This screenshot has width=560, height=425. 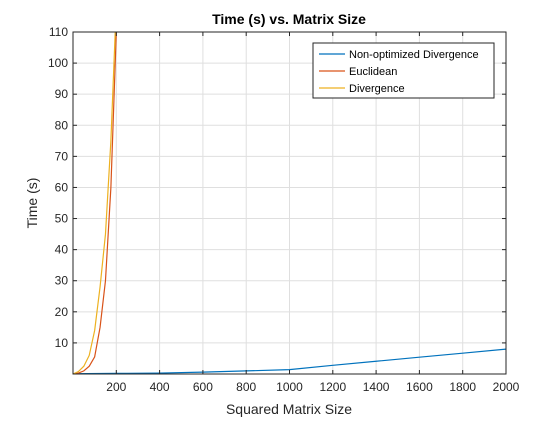 I want to click on y-tick-label: 60, so click(x=62, y=187).